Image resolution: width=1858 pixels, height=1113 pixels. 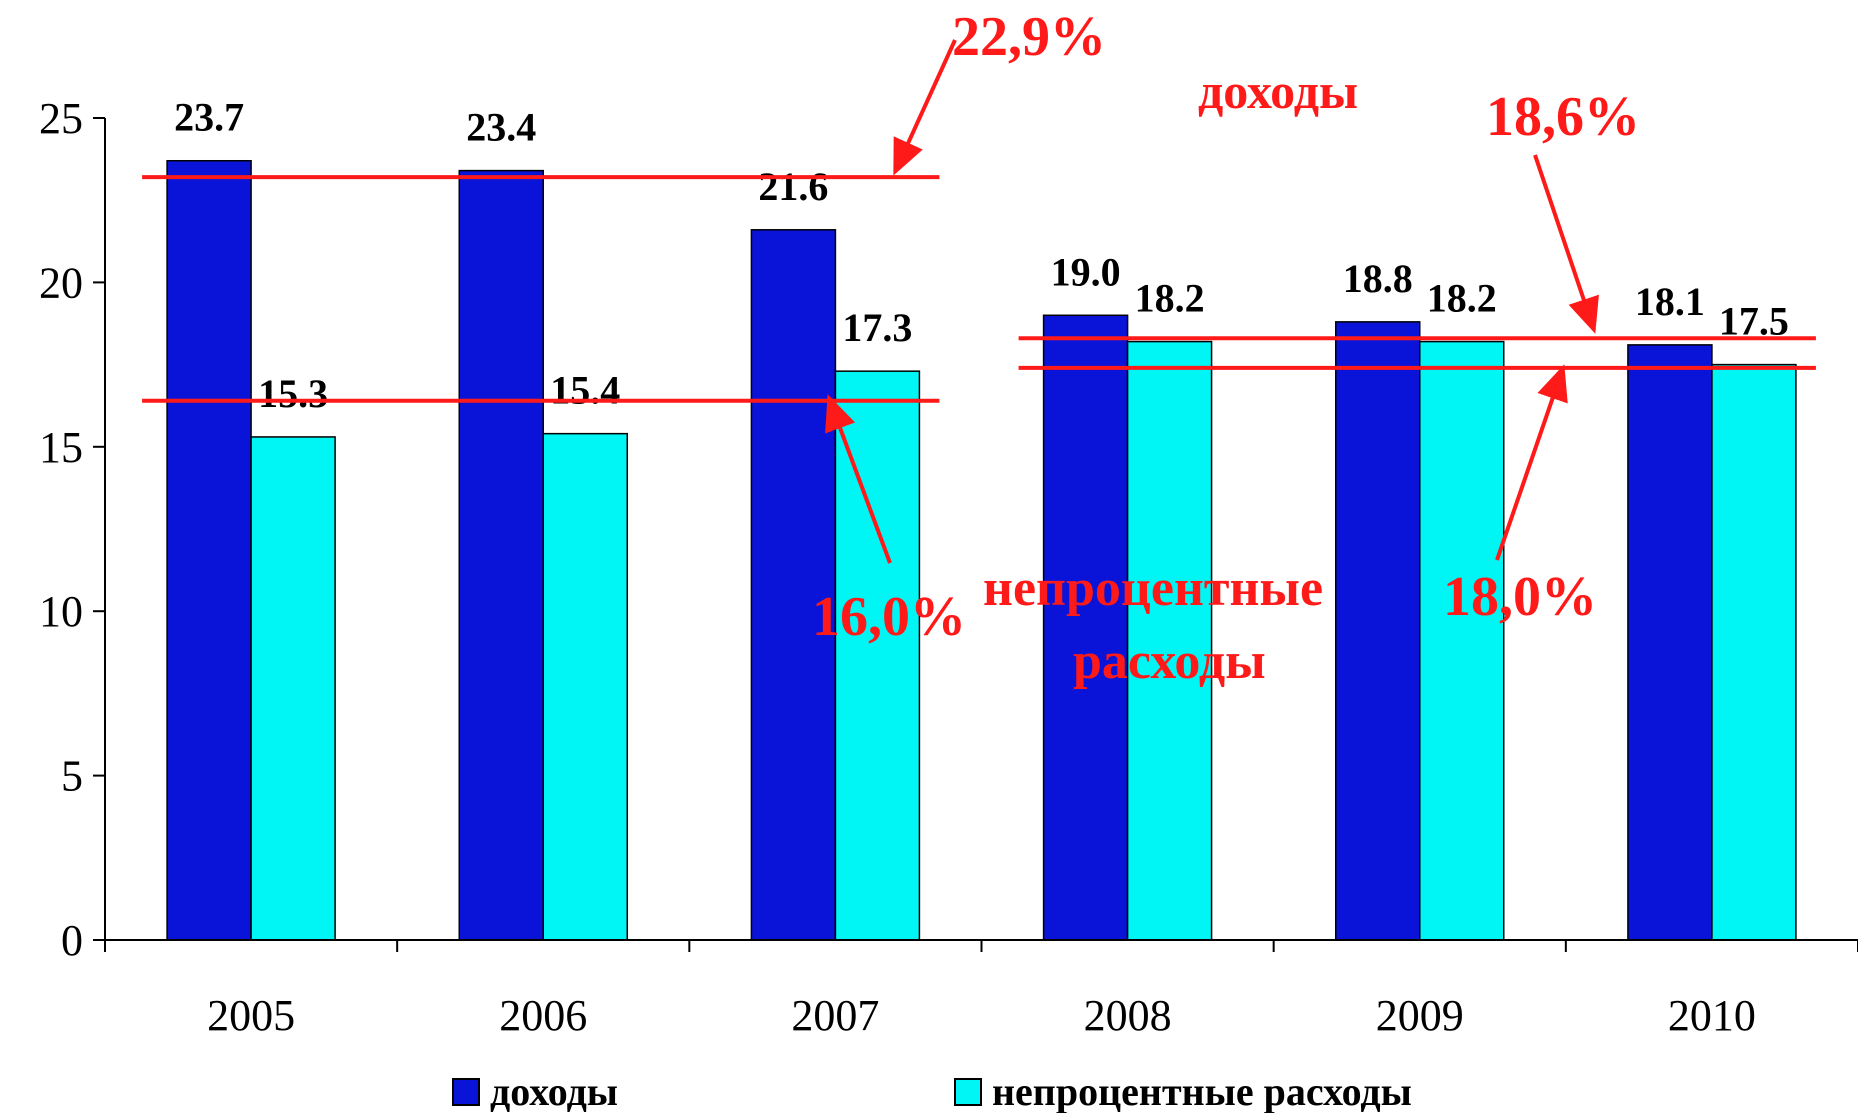 What do you see at coordinates (1278, 91) in the screenshot?
I see `annotation-income-label: доходы` at bounding box center [1278, 91].